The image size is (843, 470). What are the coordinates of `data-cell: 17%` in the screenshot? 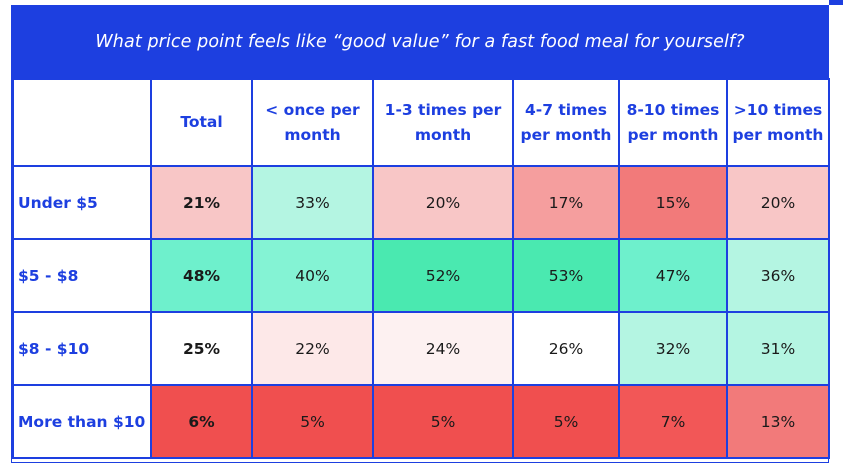 It's located at (566, 202).